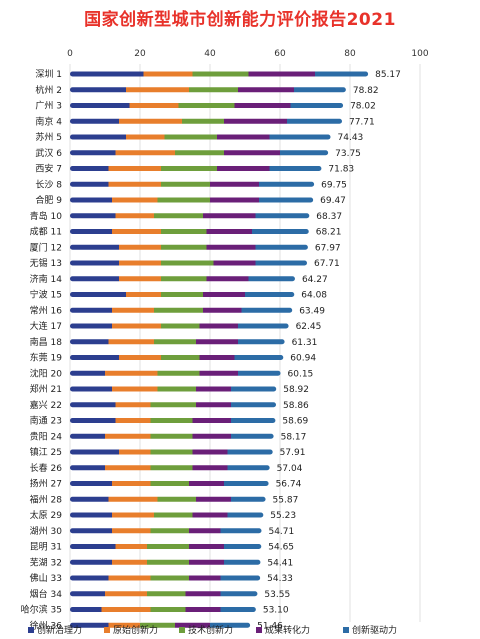  I want to click on data-label: 64.08, so click(314, 296).